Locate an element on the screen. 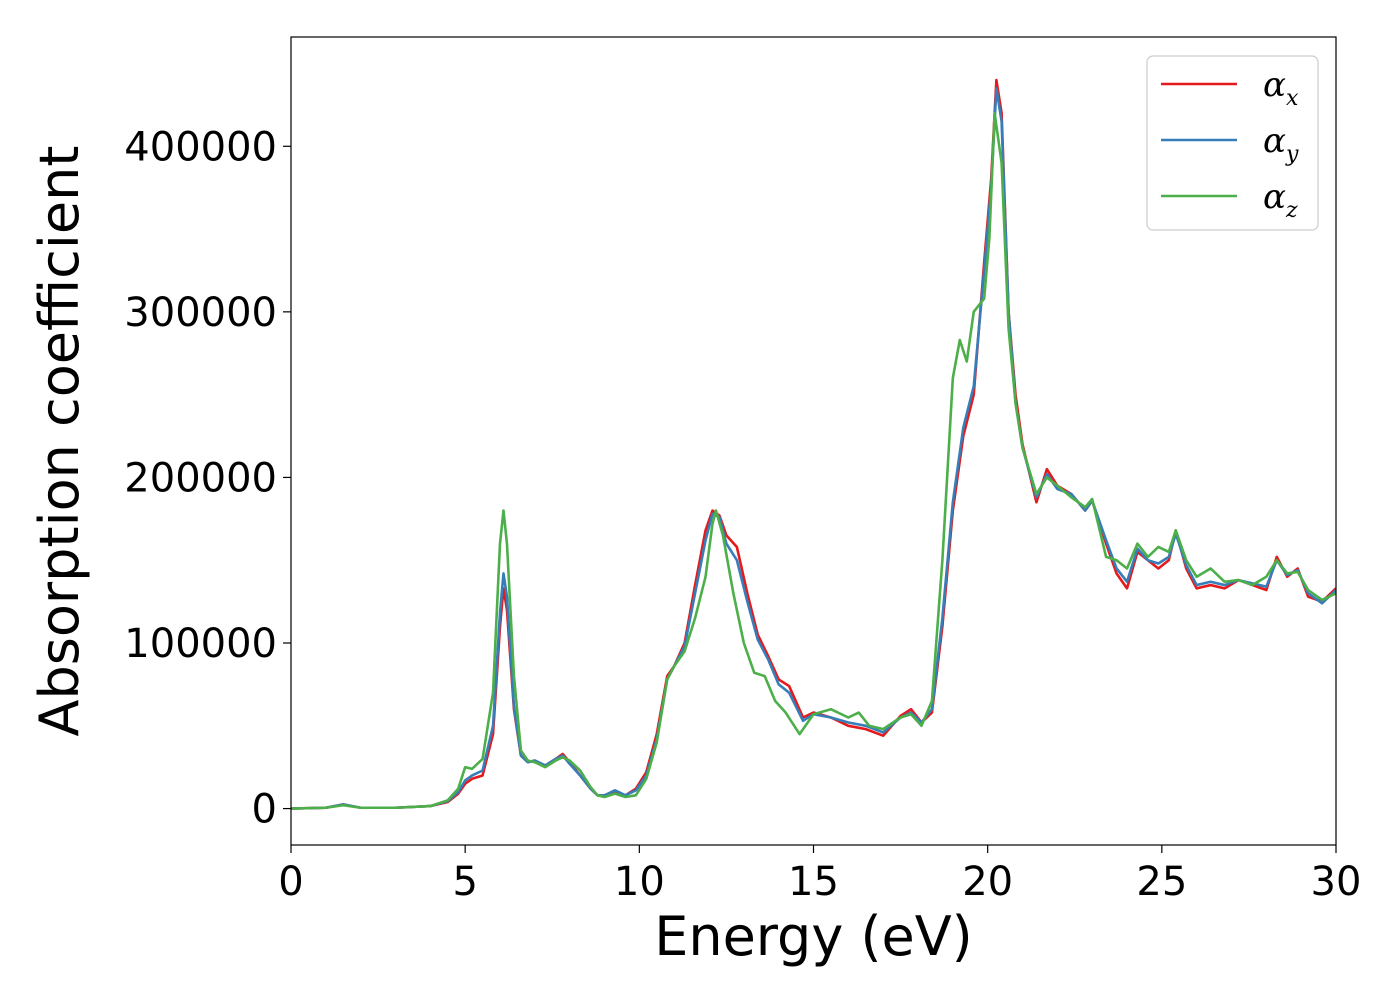  legend-box is located at coordinates (1232, 143).